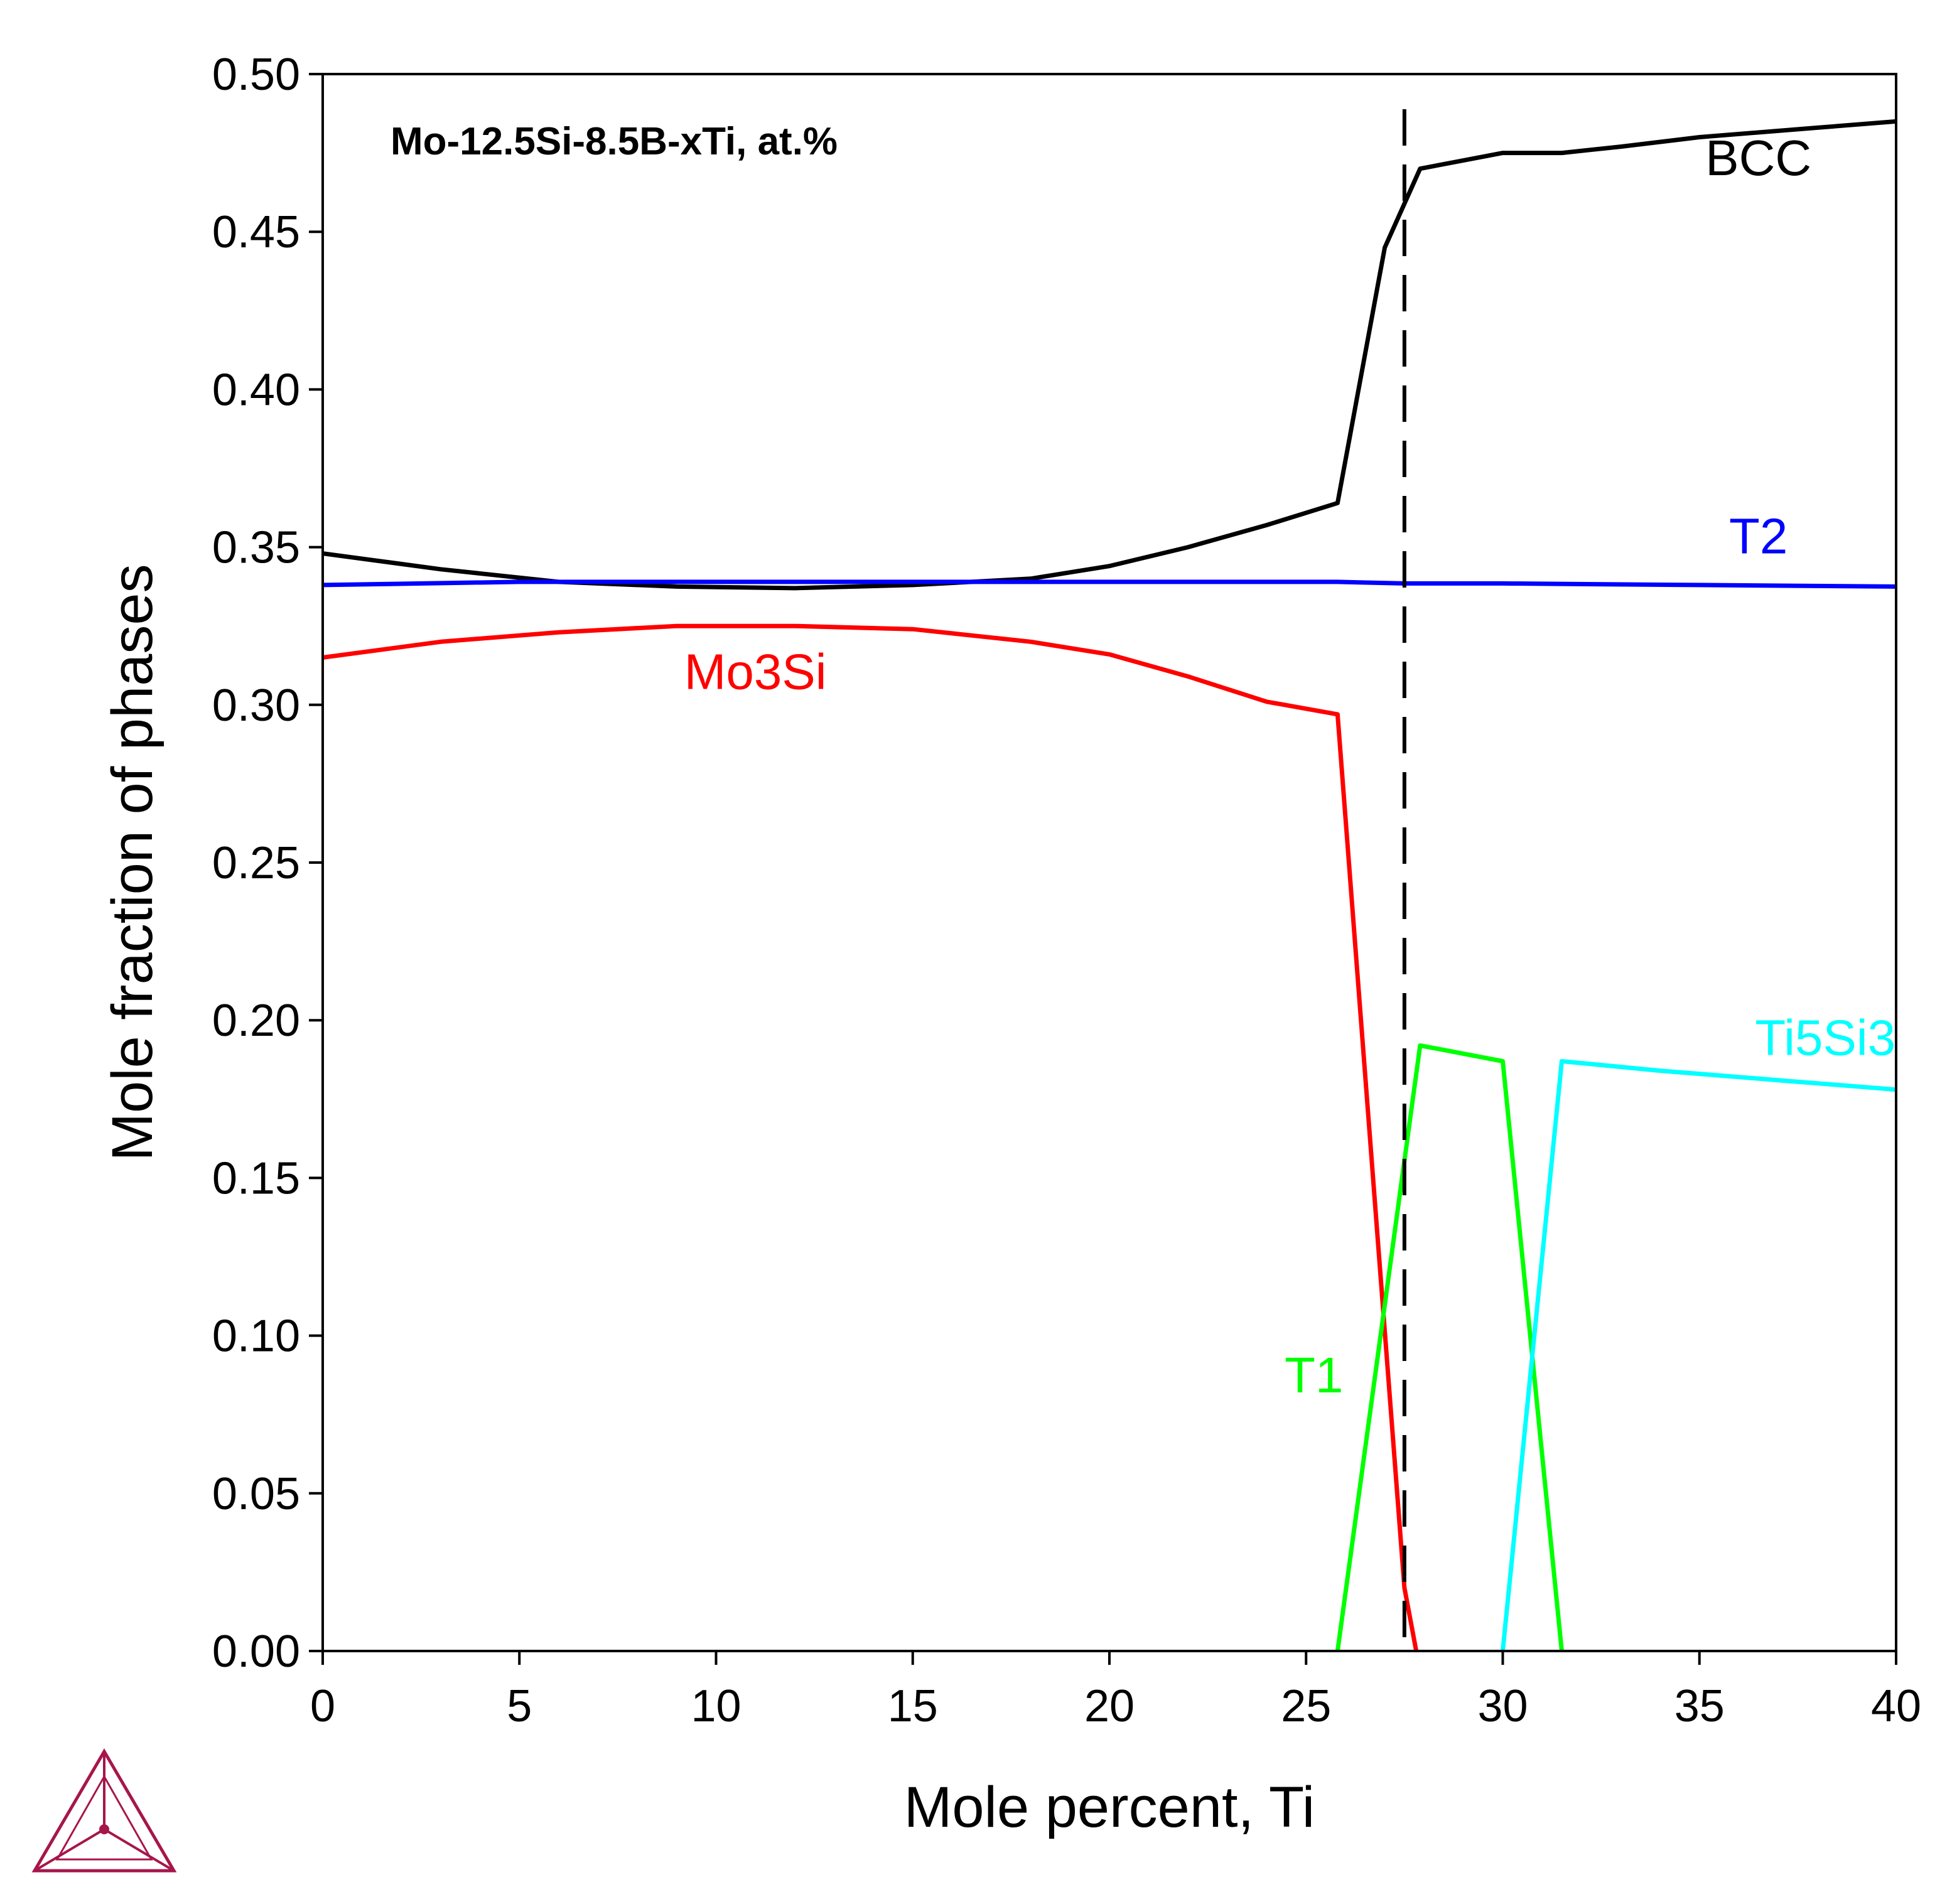  I want to click on x-axis-title: Mole percent, Ti, so click(1109, 1807).